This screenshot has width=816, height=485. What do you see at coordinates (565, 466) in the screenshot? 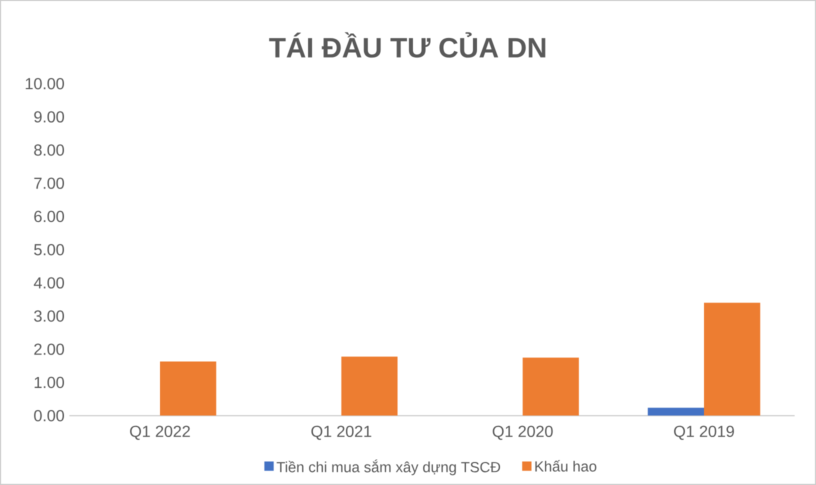
I see `legend-label: Khấu hao` at bounding box center [565, 466].